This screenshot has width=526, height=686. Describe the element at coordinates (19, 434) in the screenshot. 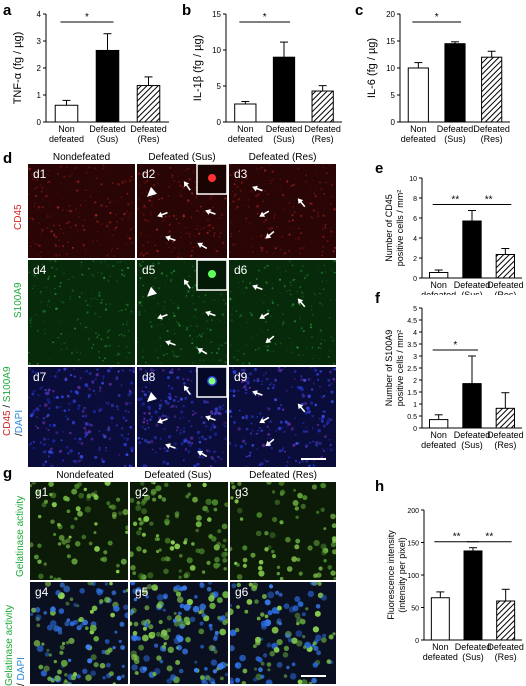

I see `d-merge-sep2: /` at that location.